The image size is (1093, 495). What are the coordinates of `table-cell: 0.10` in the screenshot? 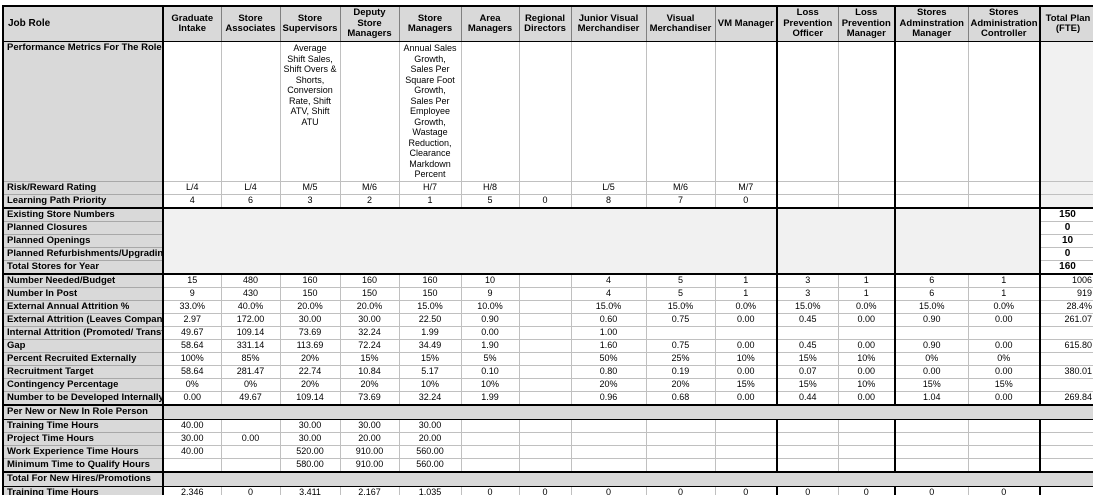 It's located at (490, 371).